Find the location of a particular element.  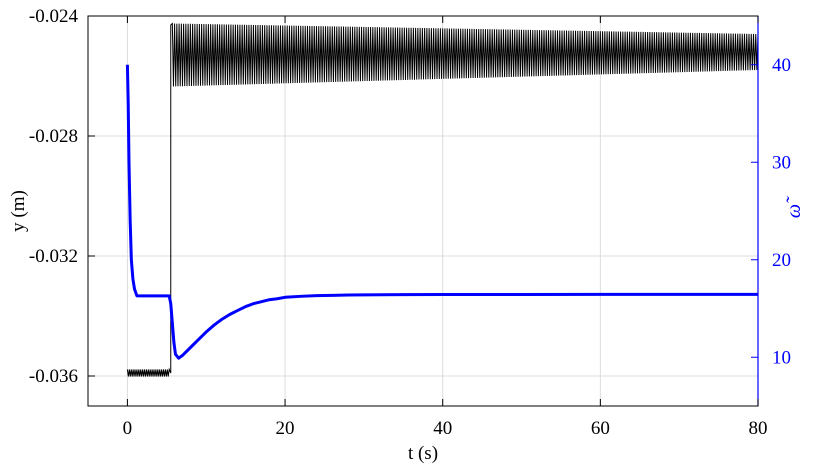

y-left-tick-label: -0.028 is located at coordinates (53, 136).